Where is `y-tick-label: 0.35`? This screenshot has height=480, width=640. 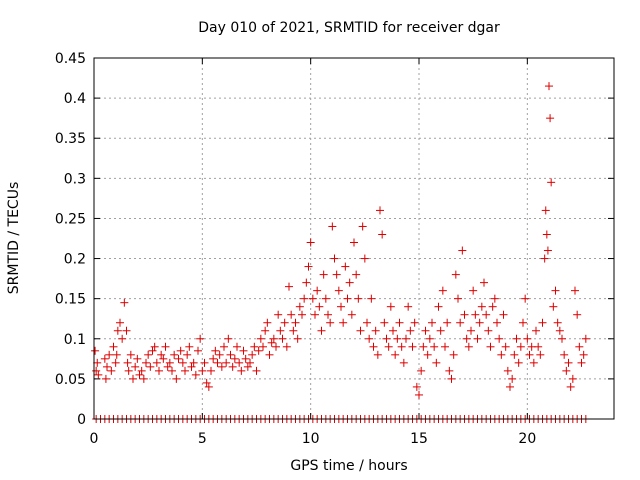 y-tick-label: 0.35 is located at coordinates (70, 139).